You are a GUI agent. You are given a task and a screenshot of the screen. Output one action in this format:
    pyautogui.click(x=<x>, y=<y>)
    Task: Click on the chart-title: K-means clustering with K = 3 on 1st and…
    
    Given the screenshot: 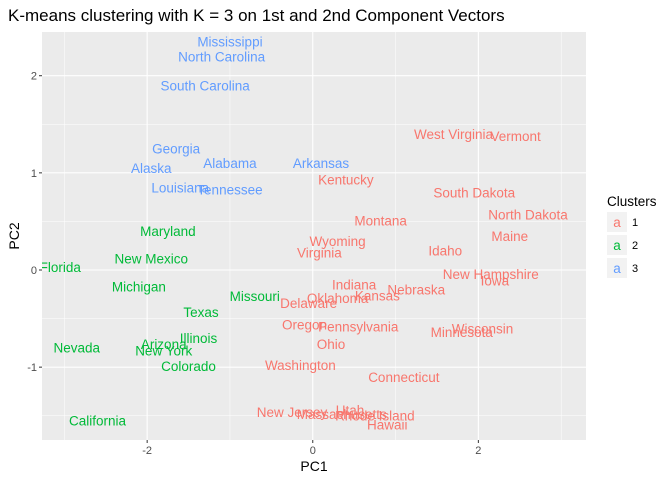 What is the action you would take?
    pyautogui.click(x=256, y=15)
    